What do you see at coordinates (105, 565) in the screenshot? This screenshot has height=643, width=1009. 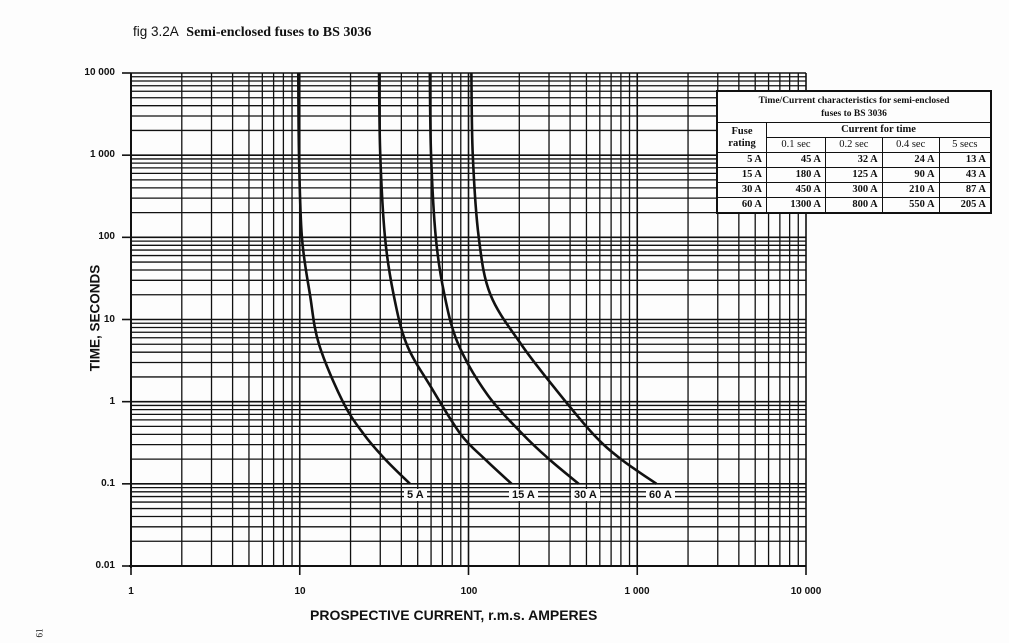 I see `y-tick-label: 0.01` at bounding box center [105, 565].